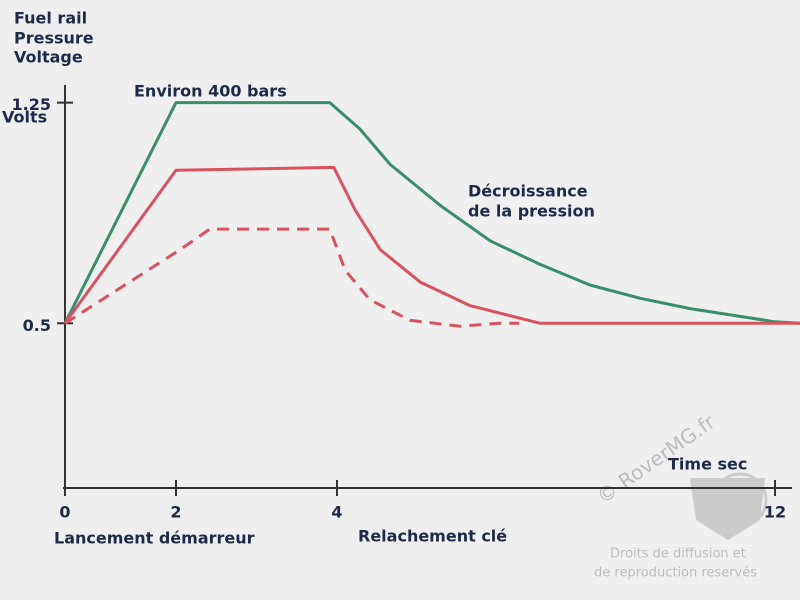 Image resolution: width=800 pixels, height=600 pixels. What do you see at coordinates (675, 573) in the screenshot?
I see `watermark: de reproduction reservés` at bounding box center [675, 573].